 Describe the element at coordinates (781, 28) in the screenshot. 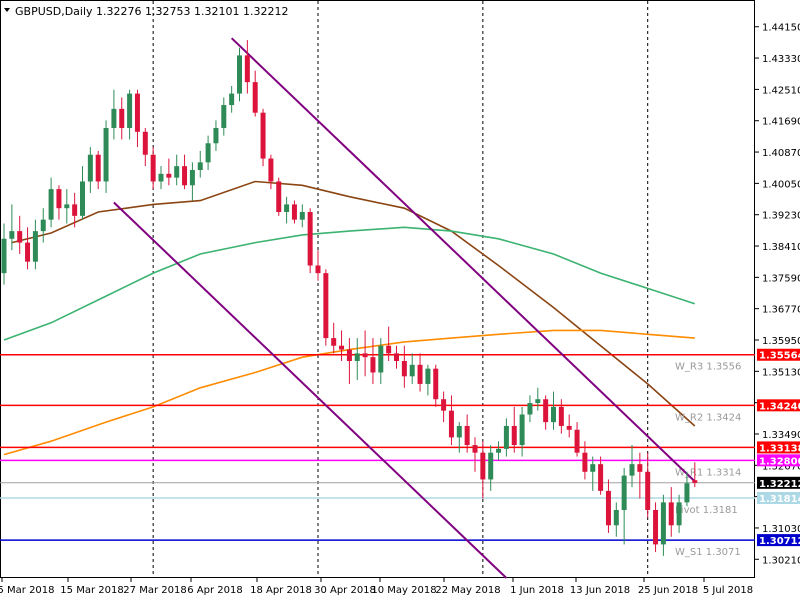

I see `price-tick-label: 1.44150` at that location.